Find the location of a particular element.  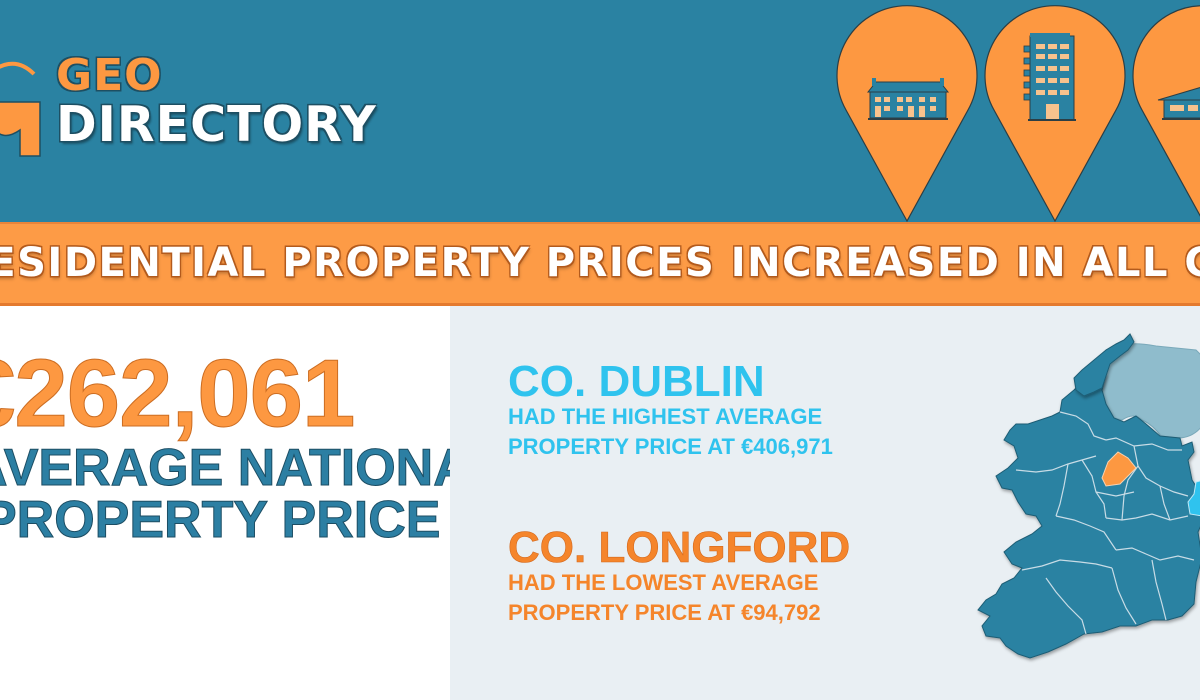

highest-desc-line2: PROPERTY PRICE AT €406,971 is located at coordinates (670, 446).